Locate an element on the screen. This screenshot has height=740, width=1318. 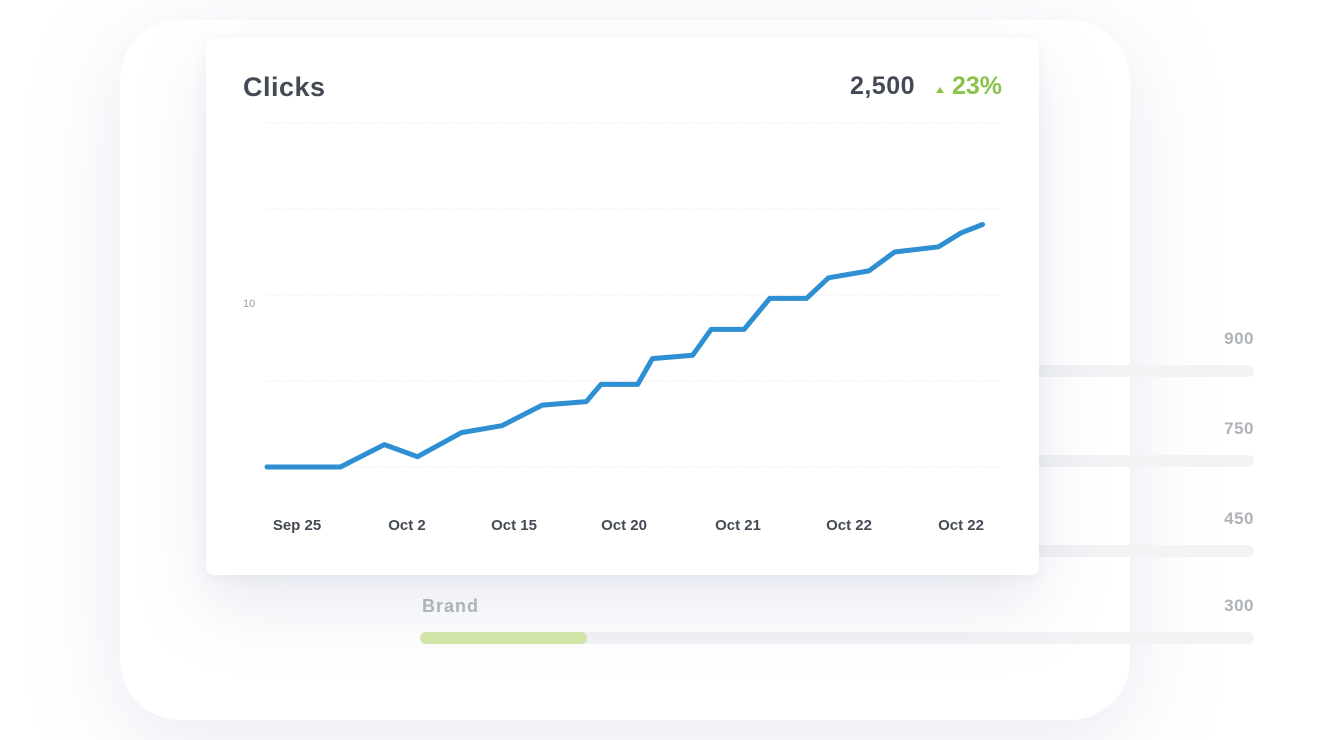
row-value: 450 is located at coordinates (1239, 518).